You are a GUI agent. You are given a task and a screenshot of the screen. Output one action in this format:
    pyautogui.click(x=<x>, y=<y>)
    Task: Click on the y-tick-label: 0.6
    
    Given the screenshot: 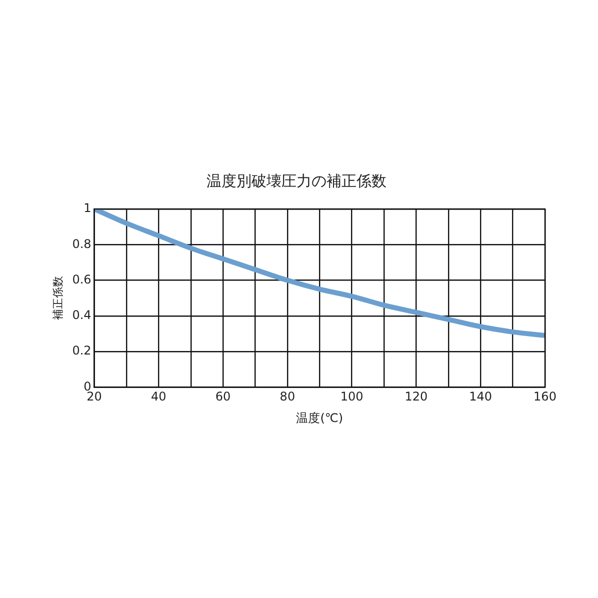 What is the action you would take?
    pyautogui.click(x=82, y=279)
    